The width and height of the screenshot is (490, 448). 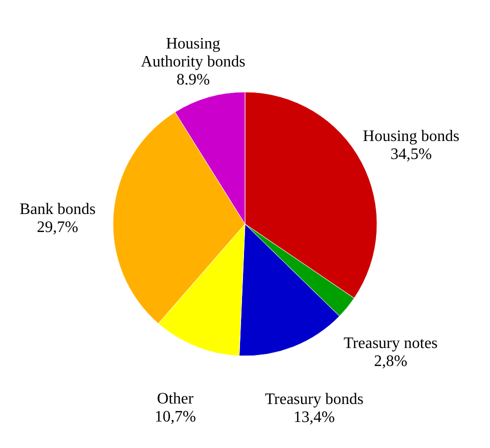 What do you see at coordinates (314, 399) in the screenshot?
I see `slice-label: Treasury bonds` at bounding box center [314, 399].